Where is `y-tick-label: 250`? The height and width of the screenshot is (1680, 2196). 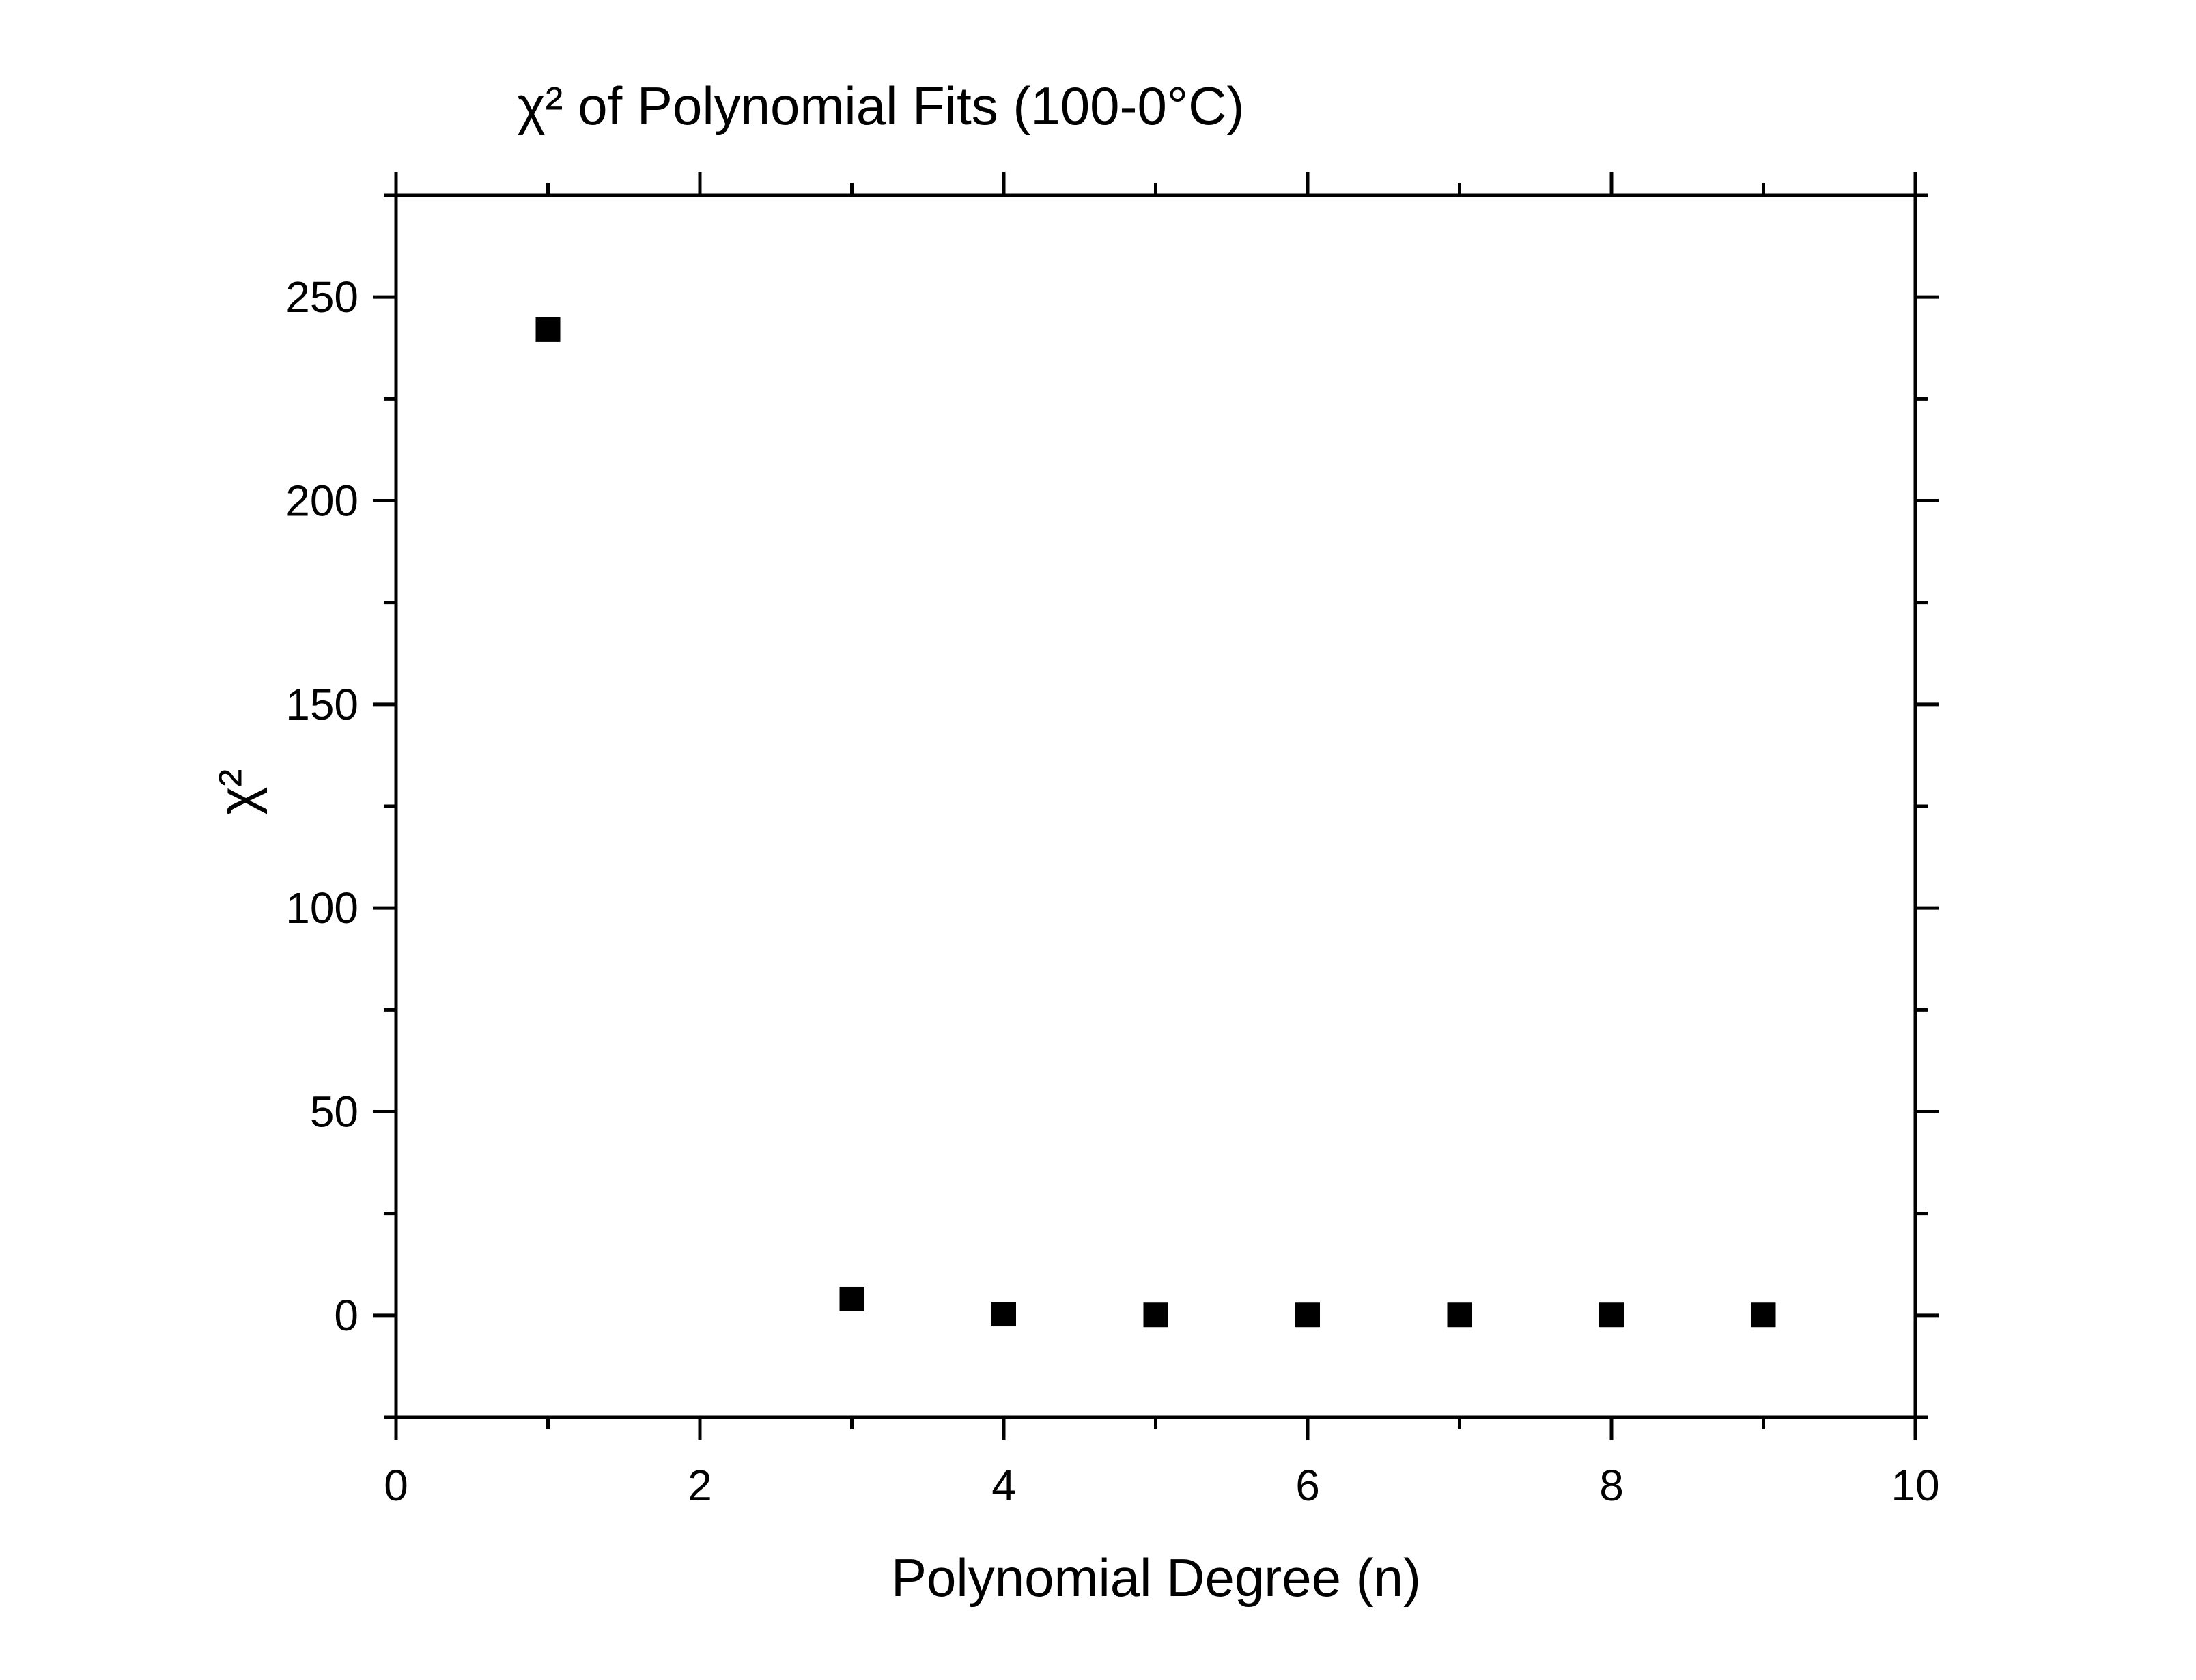
y-tick-label: 250 is located at coordinates (321, 297).